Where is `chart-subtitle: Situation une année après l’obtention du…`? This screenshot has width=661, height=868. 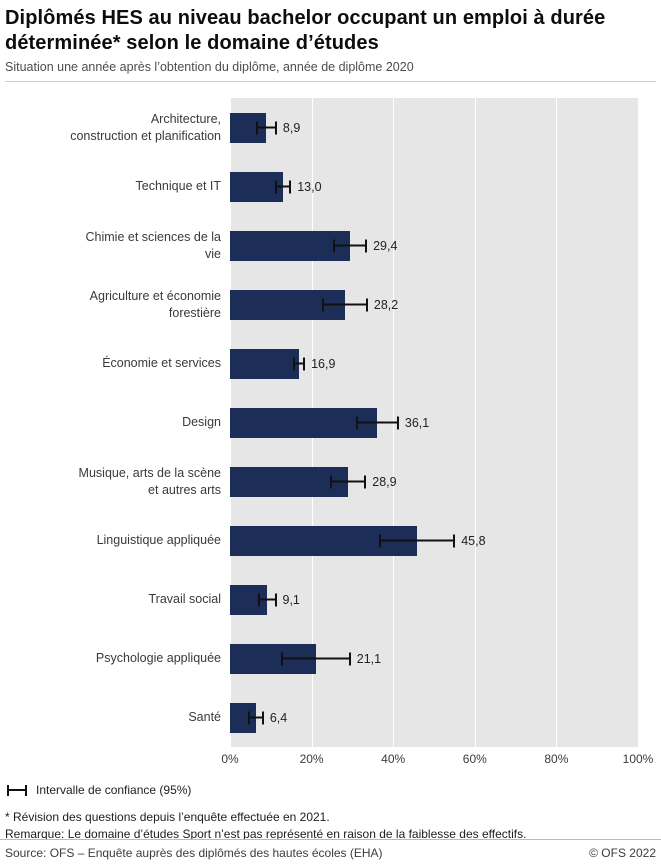
chart-subtitle: Situation une année après l’obtention du… is located at coordinates (209, 67).